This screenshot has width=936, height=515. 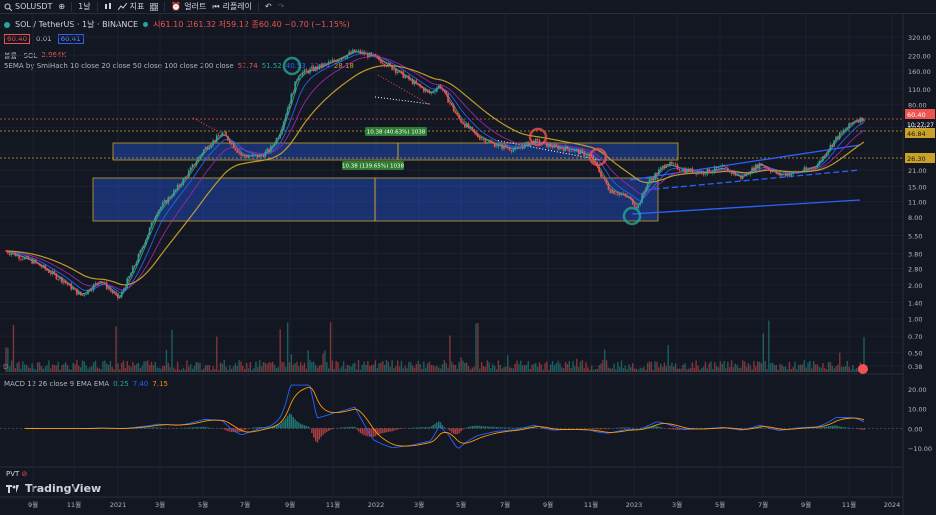 What do you see at coordinates (915, 236) in the screenshot?
I see `price-tick-label: 5.50` at bounding box center [915, 236].